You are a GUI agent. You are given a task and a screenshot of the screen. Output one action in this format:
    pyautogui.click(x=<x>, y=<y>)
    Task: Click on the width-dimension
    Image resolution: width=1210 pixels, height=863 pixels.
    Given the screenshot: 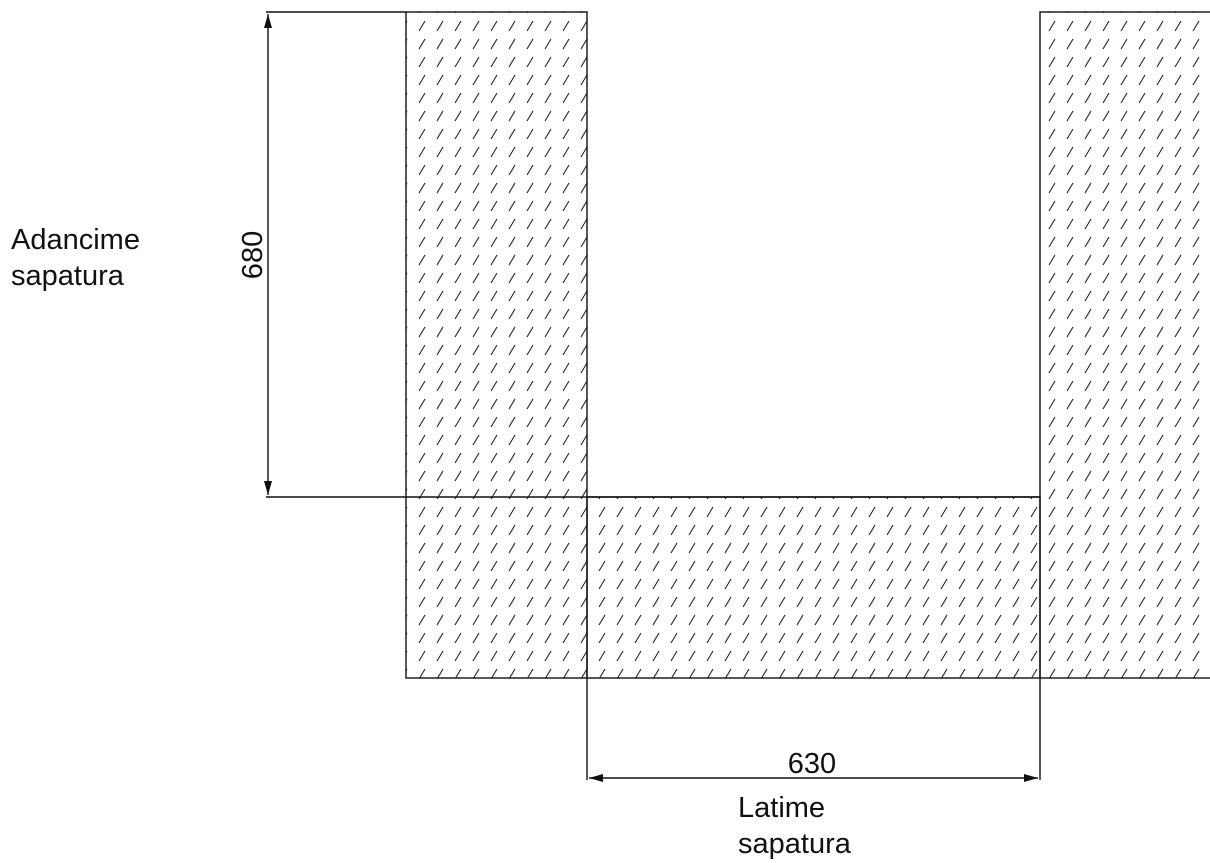 What is the action you would take?
    pyautogui.click(x=813, y=730)
    